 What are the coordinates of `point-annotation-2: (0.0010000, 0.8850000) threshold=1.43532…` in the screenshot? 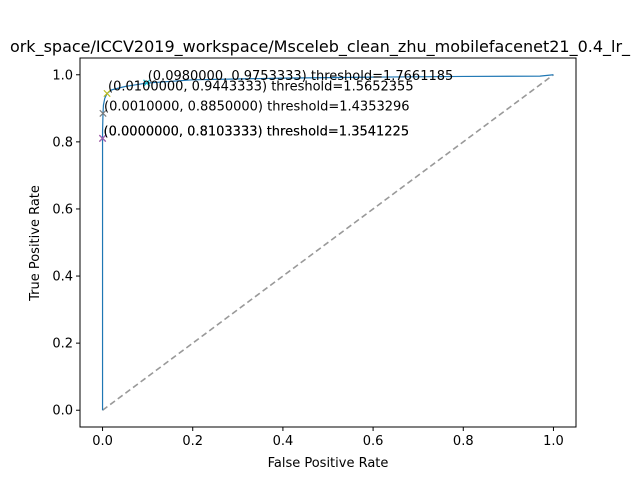 It's located at (257, 106).